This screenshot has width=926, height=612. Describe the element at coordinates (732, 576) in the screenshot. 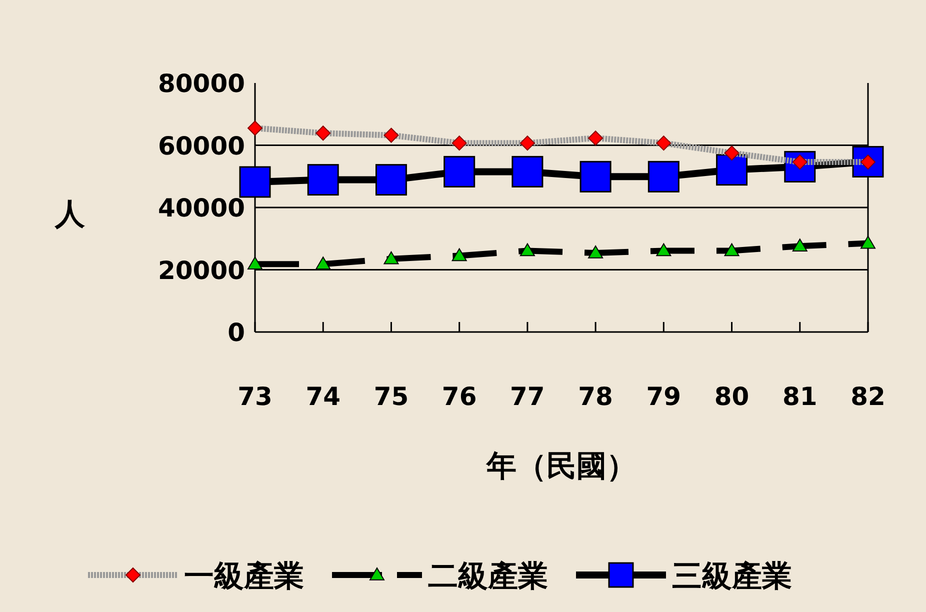

I see `legend-label: 三級產業` at that location.